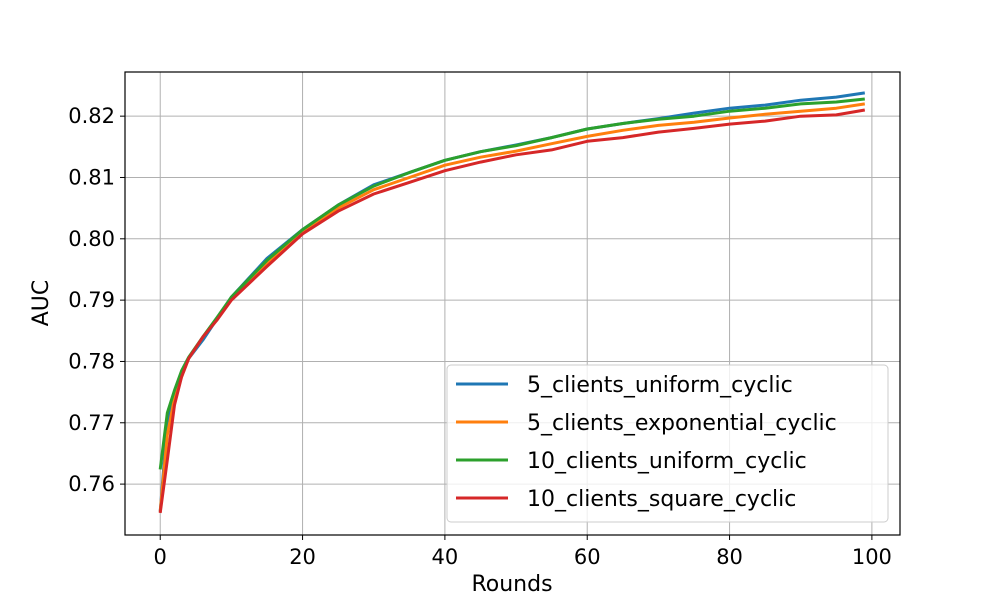 Image resolution: width=1000 pixels, height=600 pixels. I want to click on legend-label: 5_clients_exponential_cyclic, so click(682, 423).